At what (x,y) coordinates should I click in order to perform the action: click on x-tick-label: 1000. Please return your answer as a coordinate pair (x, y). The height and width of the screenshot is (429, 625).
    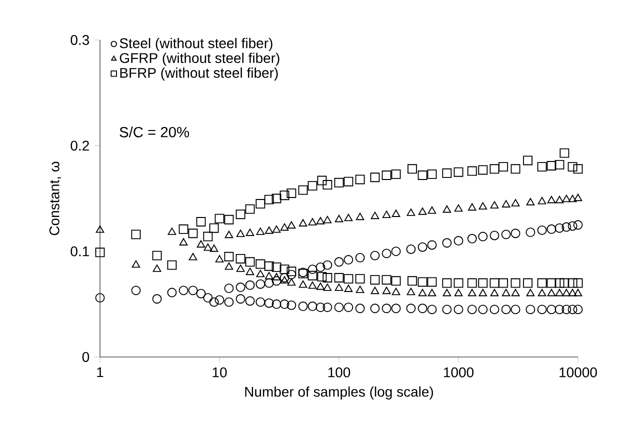
    Looking at the image, I should click on (459, 372).